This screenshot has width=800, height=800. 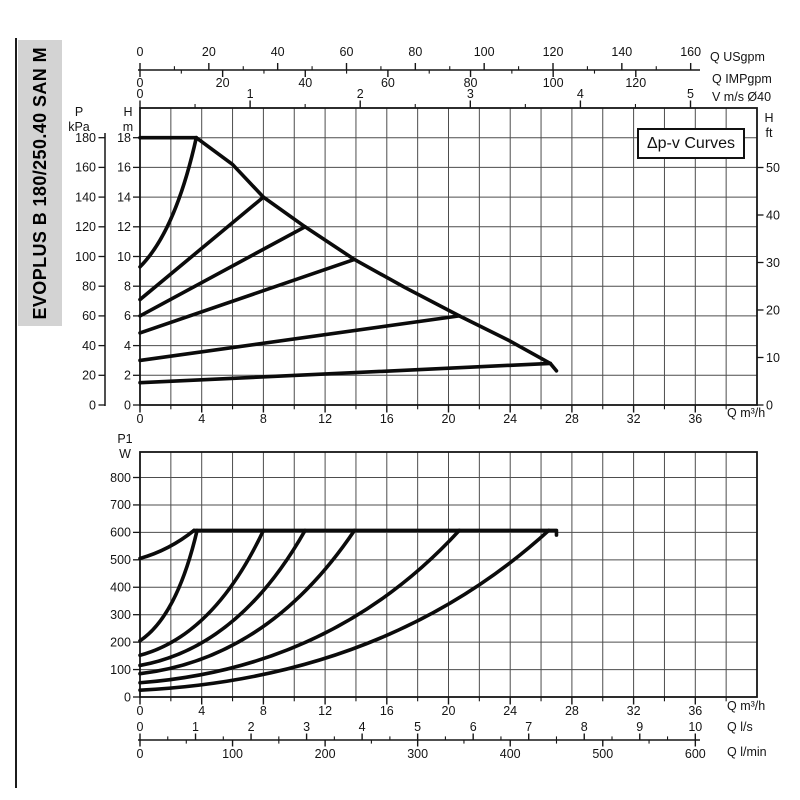 What do you see at coordinates (120, 478) in the screenshot?
I see `svg-text: 800` at bounding box center [120, 478].